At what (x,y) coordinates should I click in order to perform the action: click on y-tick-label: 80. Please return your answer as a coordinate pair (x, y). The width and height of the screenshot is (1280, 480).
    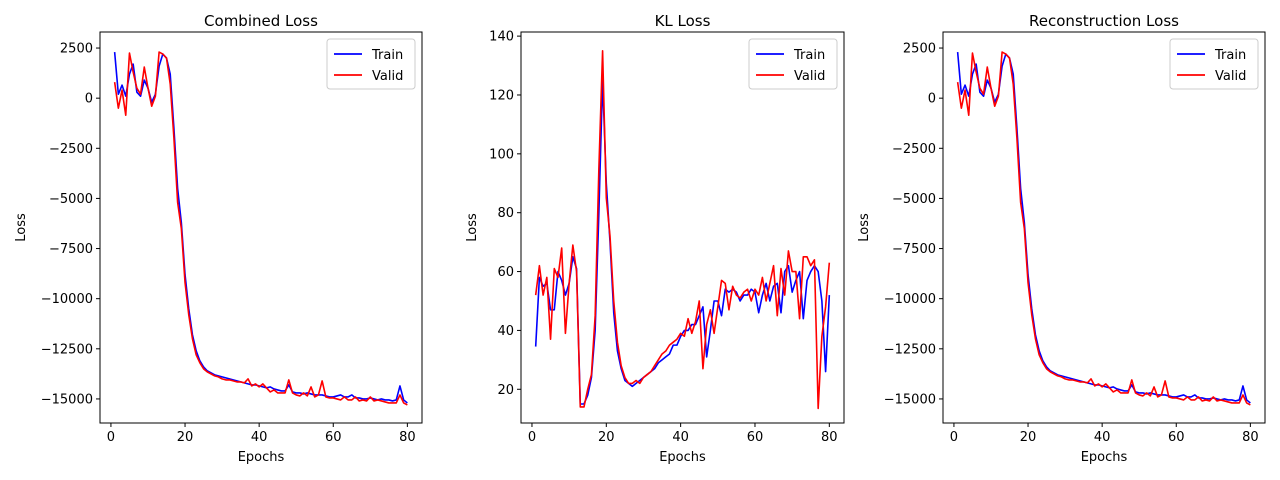
    Looking at the image, I should click on (505, 213).